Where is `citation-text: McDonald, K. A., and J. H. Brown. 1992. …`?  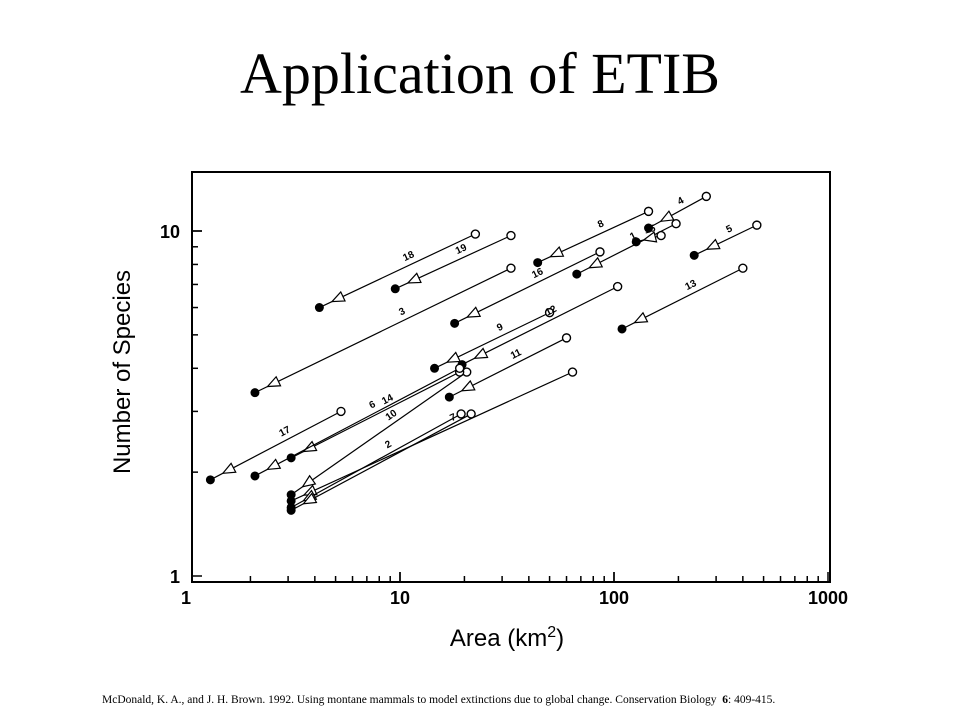
citation-text: McDonald, K. A., and J. H. Brown. 1992. … is located at coordinates (409, 700).